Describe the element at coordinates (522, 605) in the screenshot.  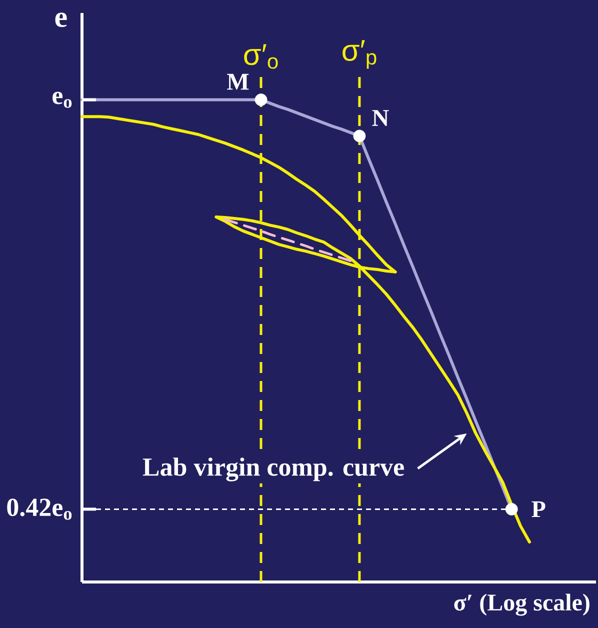
I see `x-axis-title: σ′ (Log scale)` at that location.